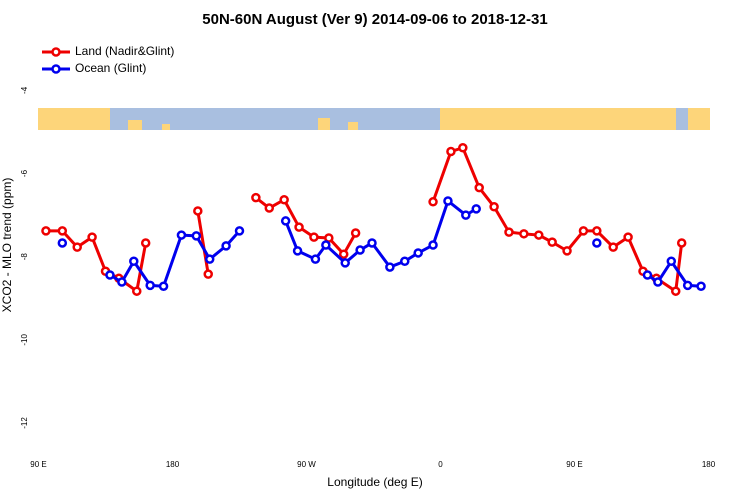 The height and width of the screenshot is (500, 750). What do you see at coordinates (24, 257) in the screenshot?
I see `y-tick-label: -8` at bounding box center [24, 257].